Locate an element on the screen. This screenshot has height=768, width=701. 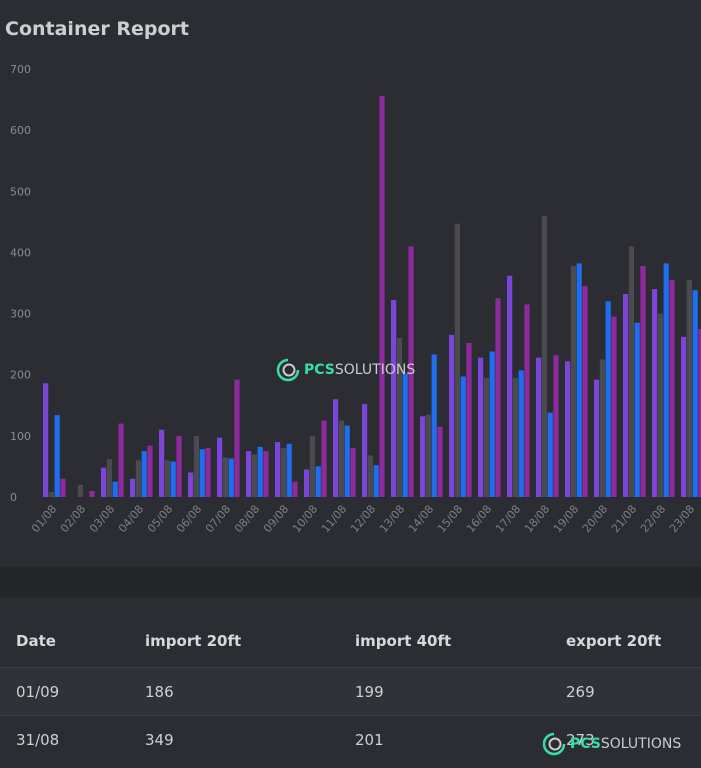
x-tick-label: 10/08 is located at coordinates (305, 519).